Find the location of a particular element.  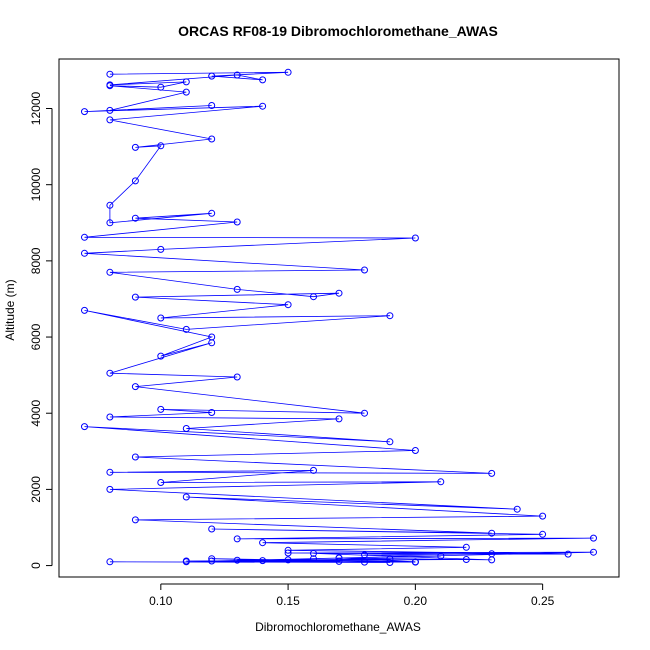

y-axis: 0 2000 4000 6000 8000 10000 12000 is located at coordinates (41, 330).